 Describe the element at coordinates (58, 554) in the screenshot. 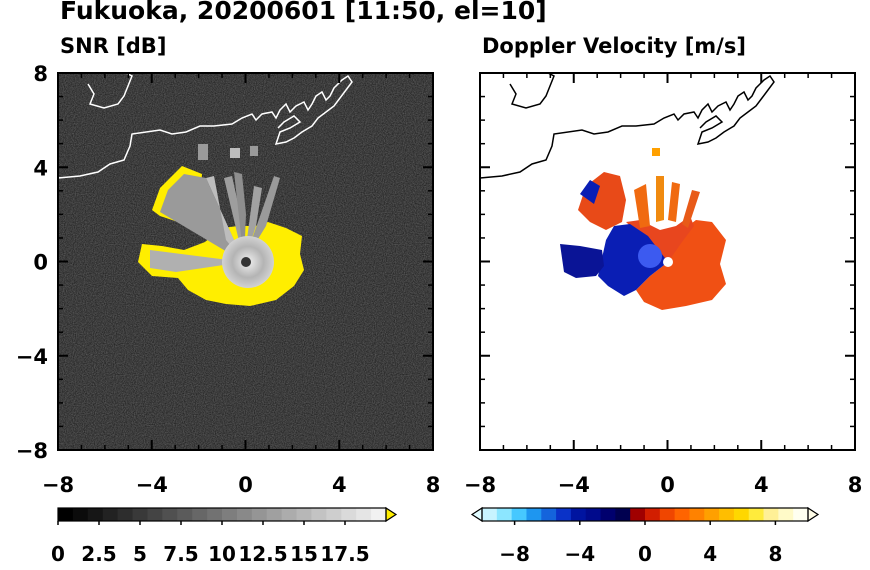

I see `snr-colorbar-tick-label: 0` at that location.